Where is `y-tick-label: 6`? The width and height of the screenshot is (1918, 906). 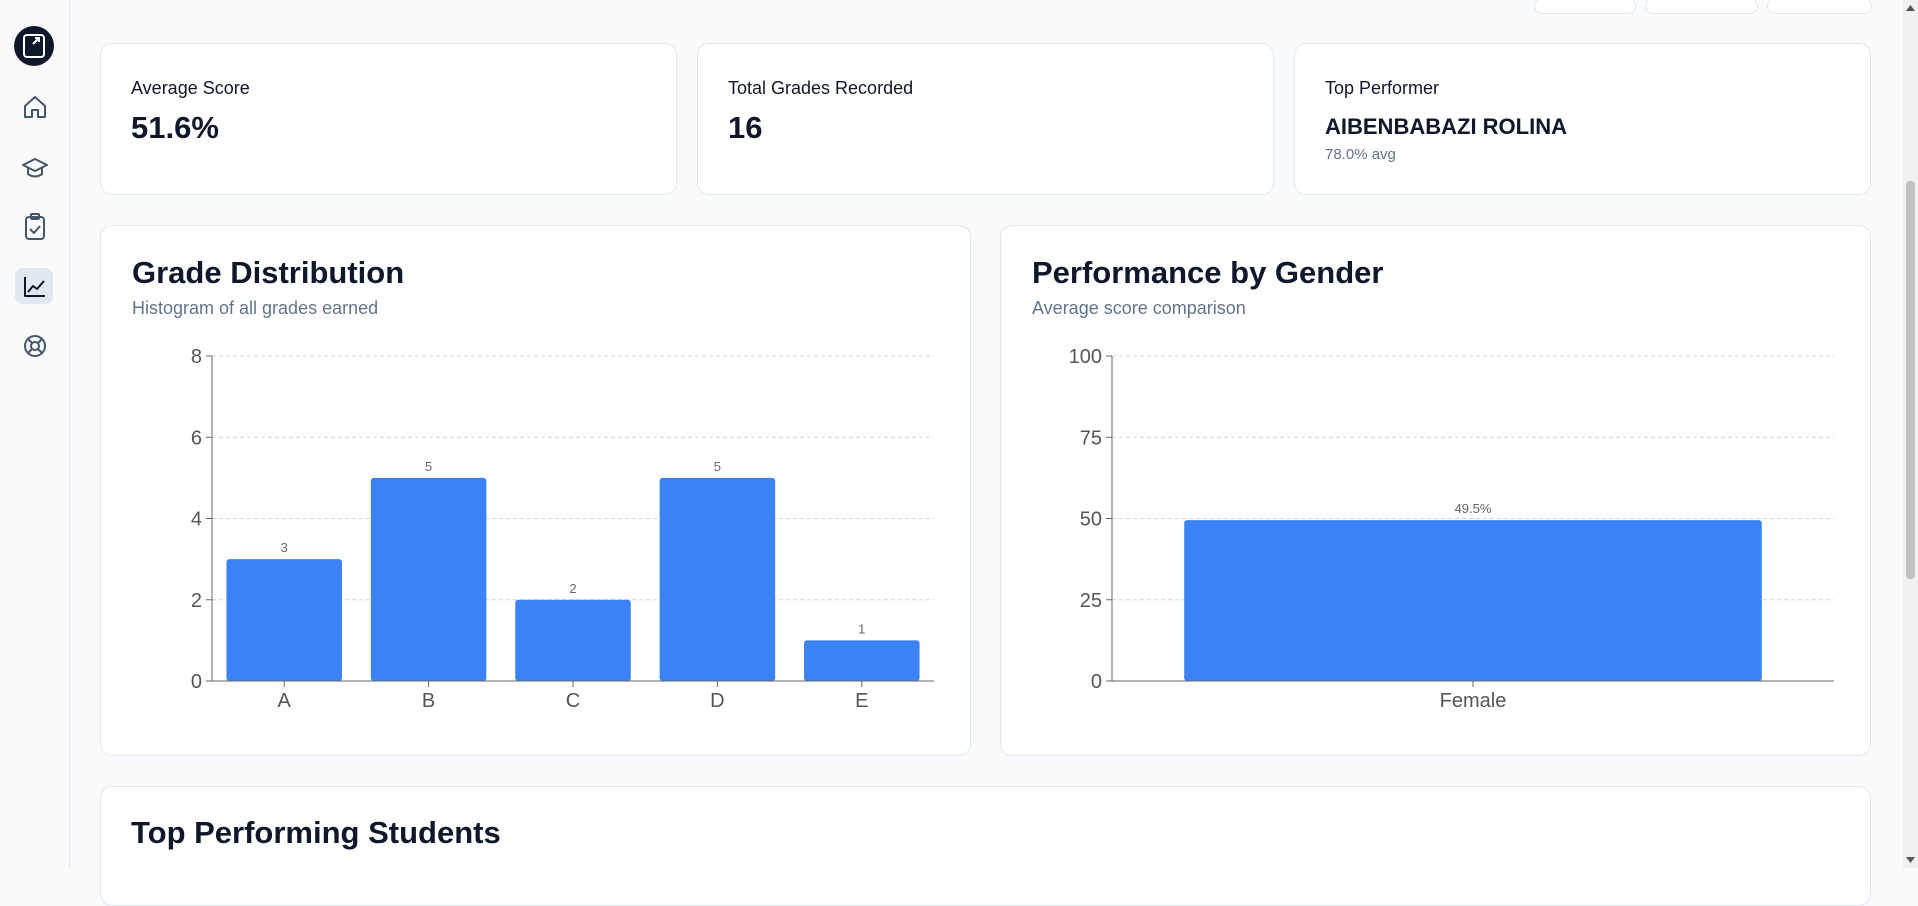 y-tick-label: 6 is located at coordinates (196, 438).